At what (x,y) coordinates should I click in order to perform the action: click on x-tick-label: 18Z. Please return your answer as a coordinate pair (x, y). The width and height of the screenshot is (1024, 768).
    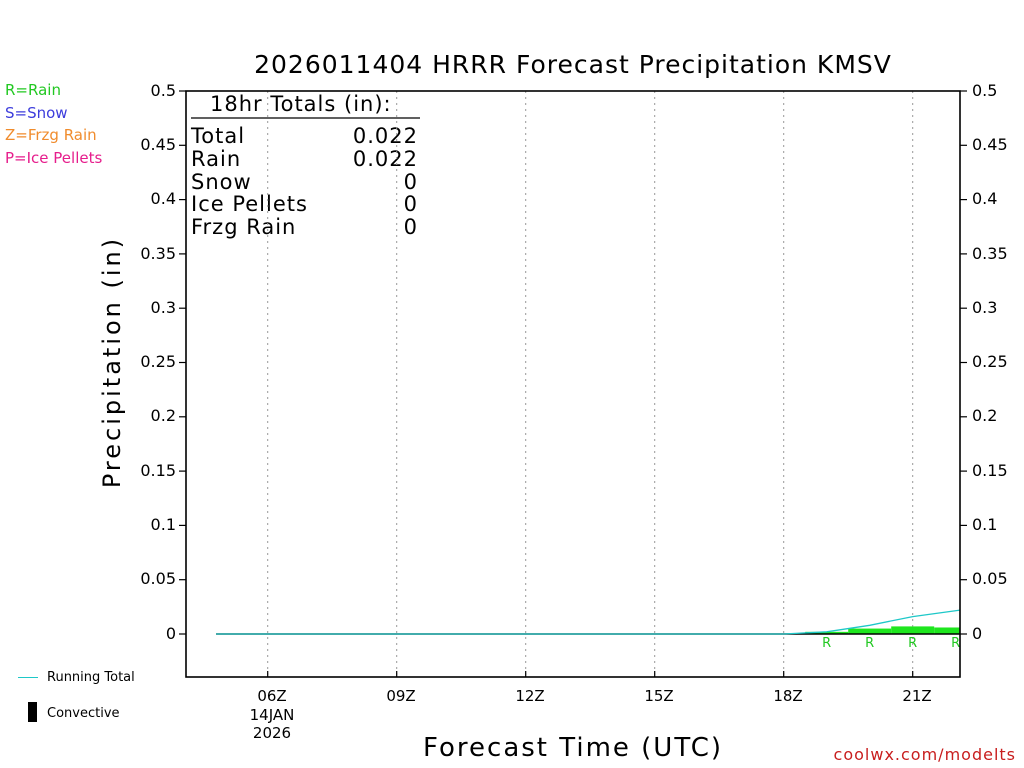
    Looking at the image, I should click on (788, 696).